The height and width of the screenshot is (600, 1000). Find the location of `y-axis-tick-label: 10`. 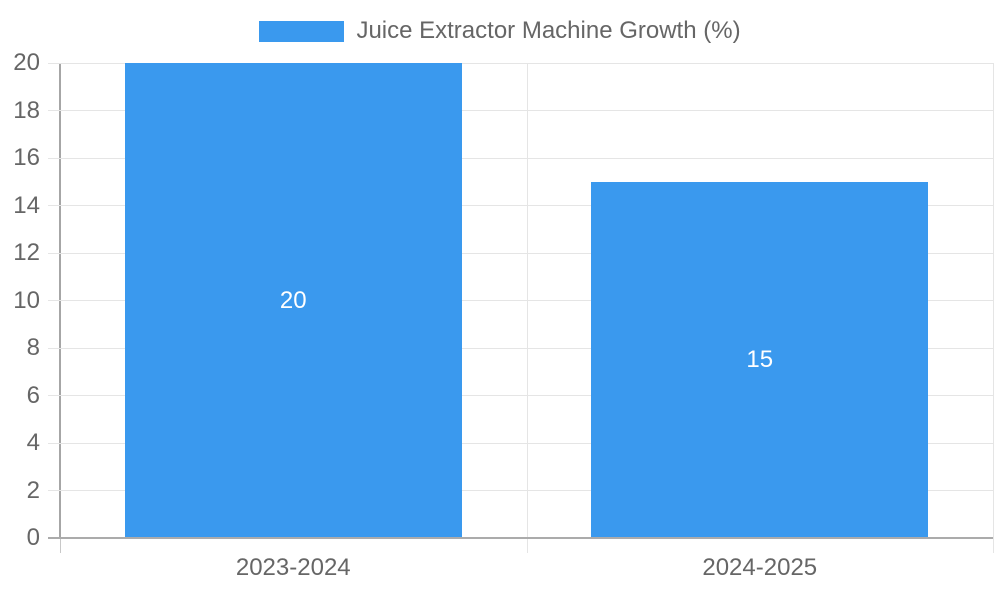

y-axis-tick-label: 10 is located at coordinates (26, 300).